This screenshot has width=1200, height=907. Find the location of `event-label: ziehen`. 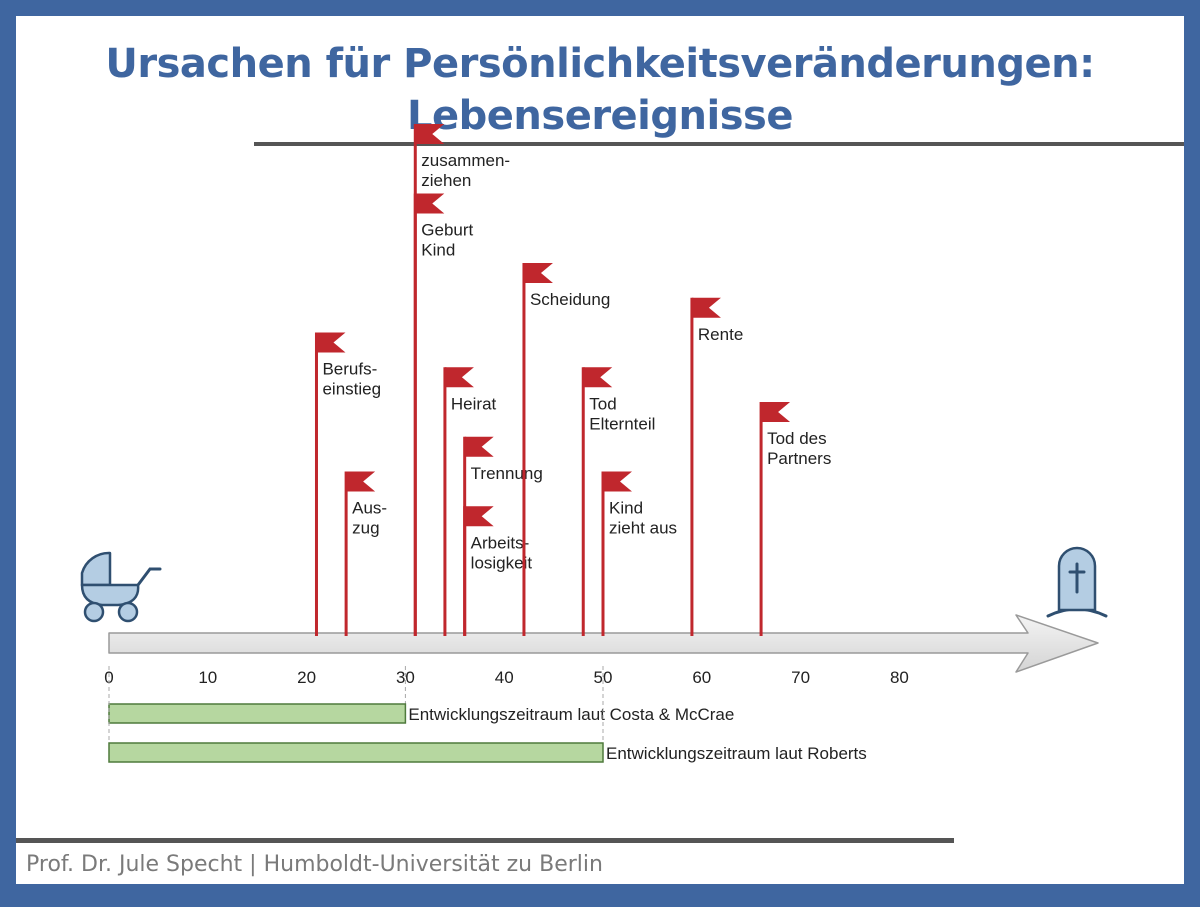

event-label: ziehen is located at coordinates (446, 180).